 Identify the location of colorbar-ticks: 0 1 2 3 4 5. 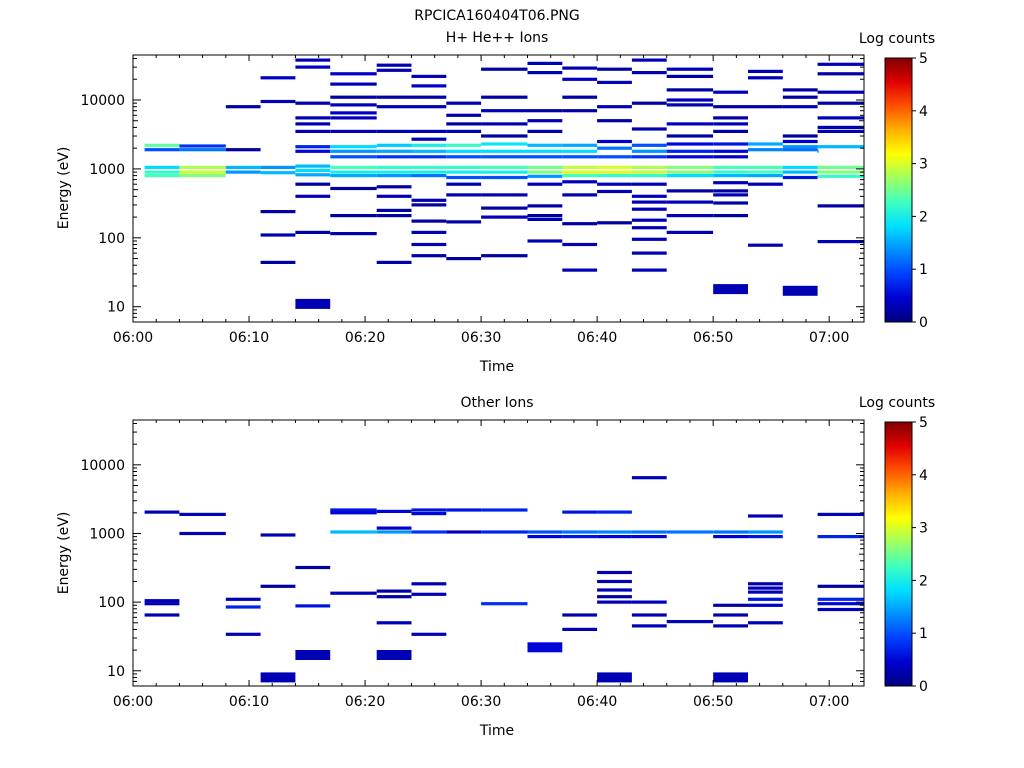
(920, 191).